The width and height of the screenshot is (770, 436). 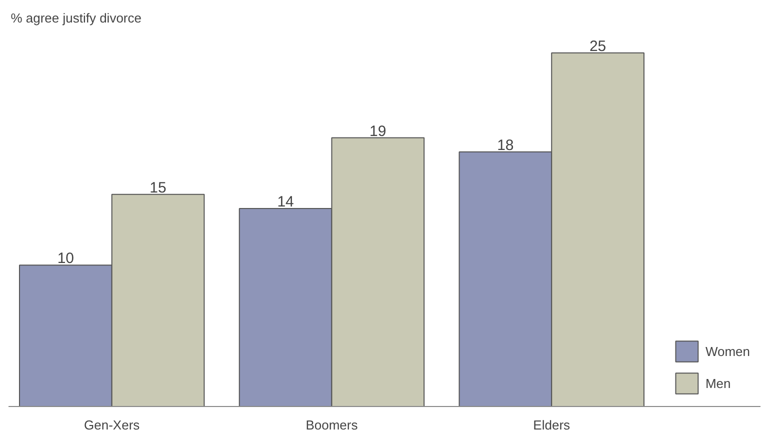 What do you see at coordinates (158, 187) in the screenshot?
I see `data-label: 15` at bounding box center [158, 187].